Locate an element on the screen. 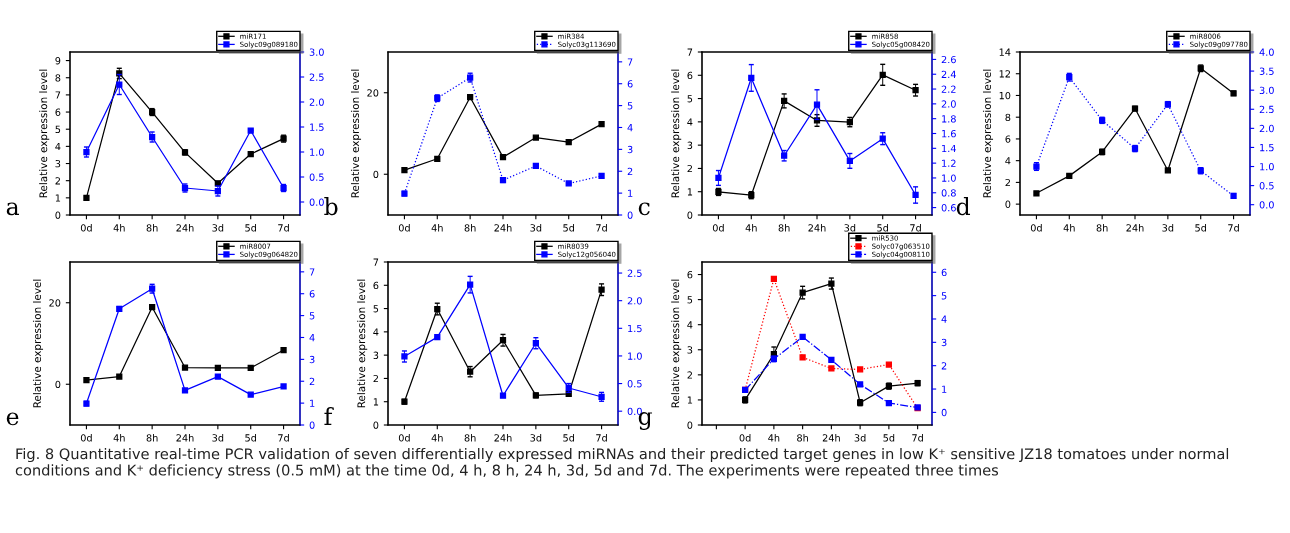 The width and height of the screenshot is (1290, 533). y2-tick-label: 1 is located at coordinates (312, 403).